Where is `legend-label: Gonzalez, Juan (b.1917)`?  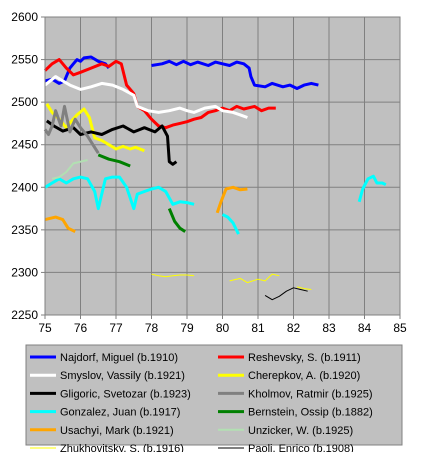
legend-label: Gonzalez, Juan (b.1917) is located at coordinates (120, 413).